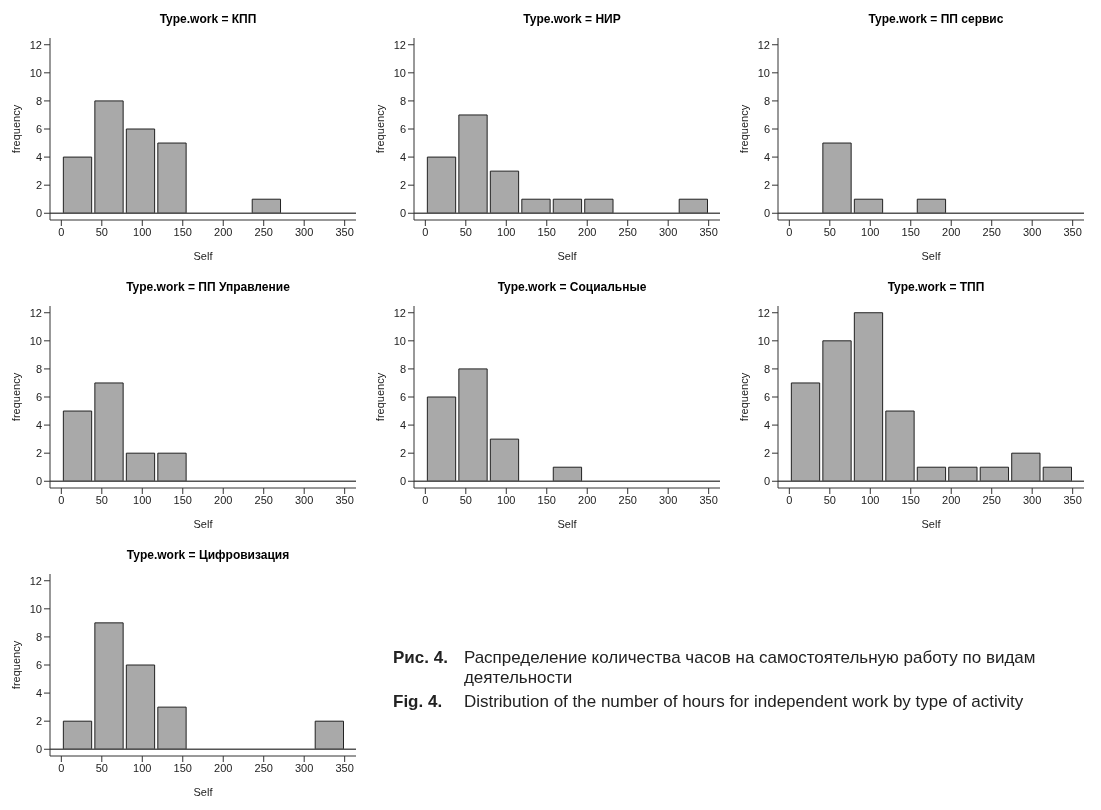 The height and width of the screenshot is (810, 1101). What do you see at coordinates (418, 702) in the screenshot?
I see `caption: Fig. 4.` at bounding box center [418, 702].